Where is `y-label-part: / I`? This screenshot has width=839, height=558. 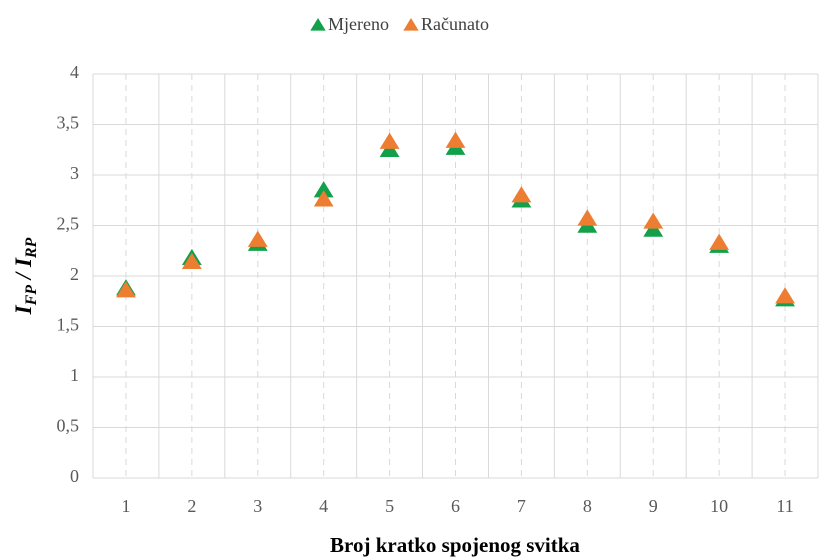 y-label-part: / I is located at coordinates (23, 271).